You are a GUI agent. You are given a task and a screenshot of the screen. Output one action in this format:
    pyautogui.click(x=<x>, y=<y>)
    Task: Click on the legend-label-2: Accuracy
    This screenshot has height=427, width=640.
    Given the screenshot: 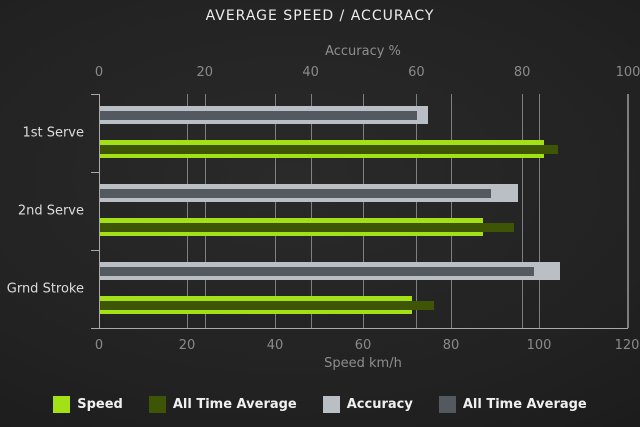 What is the action you would take?
    pyautogui.click(x=379, y=404)
    